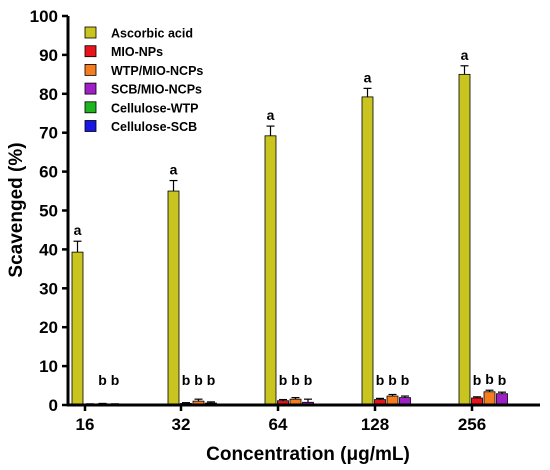 Image resolution: width=550 pixels, height=470 pixels. I want to click on y-tick-label: 70, so click(48, 133).